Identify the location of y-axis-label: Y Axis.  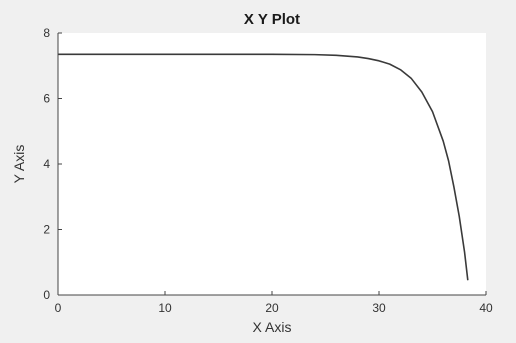
(19, 164).